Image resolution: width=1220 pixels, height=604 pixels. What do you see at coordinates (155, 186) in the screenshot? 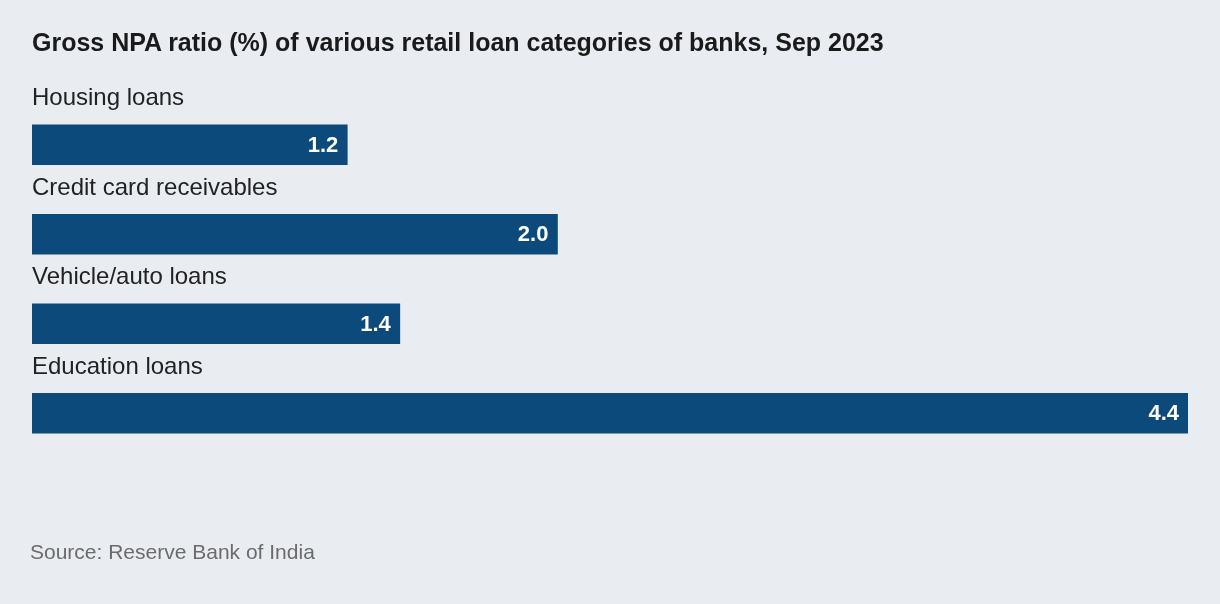
I see `y-tick-label: Credit card receivables` at bounding box center [155, 186].